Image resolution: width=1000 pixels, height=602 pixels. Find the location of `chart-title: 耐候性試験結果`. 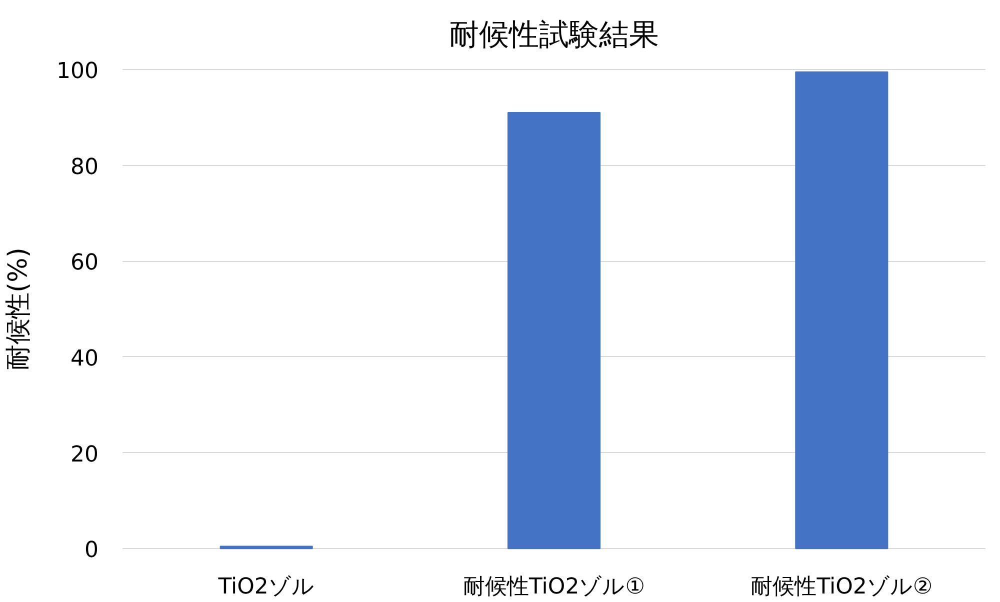

chart-title: 耐候性試験結果 is located at coordinates (554, 35).